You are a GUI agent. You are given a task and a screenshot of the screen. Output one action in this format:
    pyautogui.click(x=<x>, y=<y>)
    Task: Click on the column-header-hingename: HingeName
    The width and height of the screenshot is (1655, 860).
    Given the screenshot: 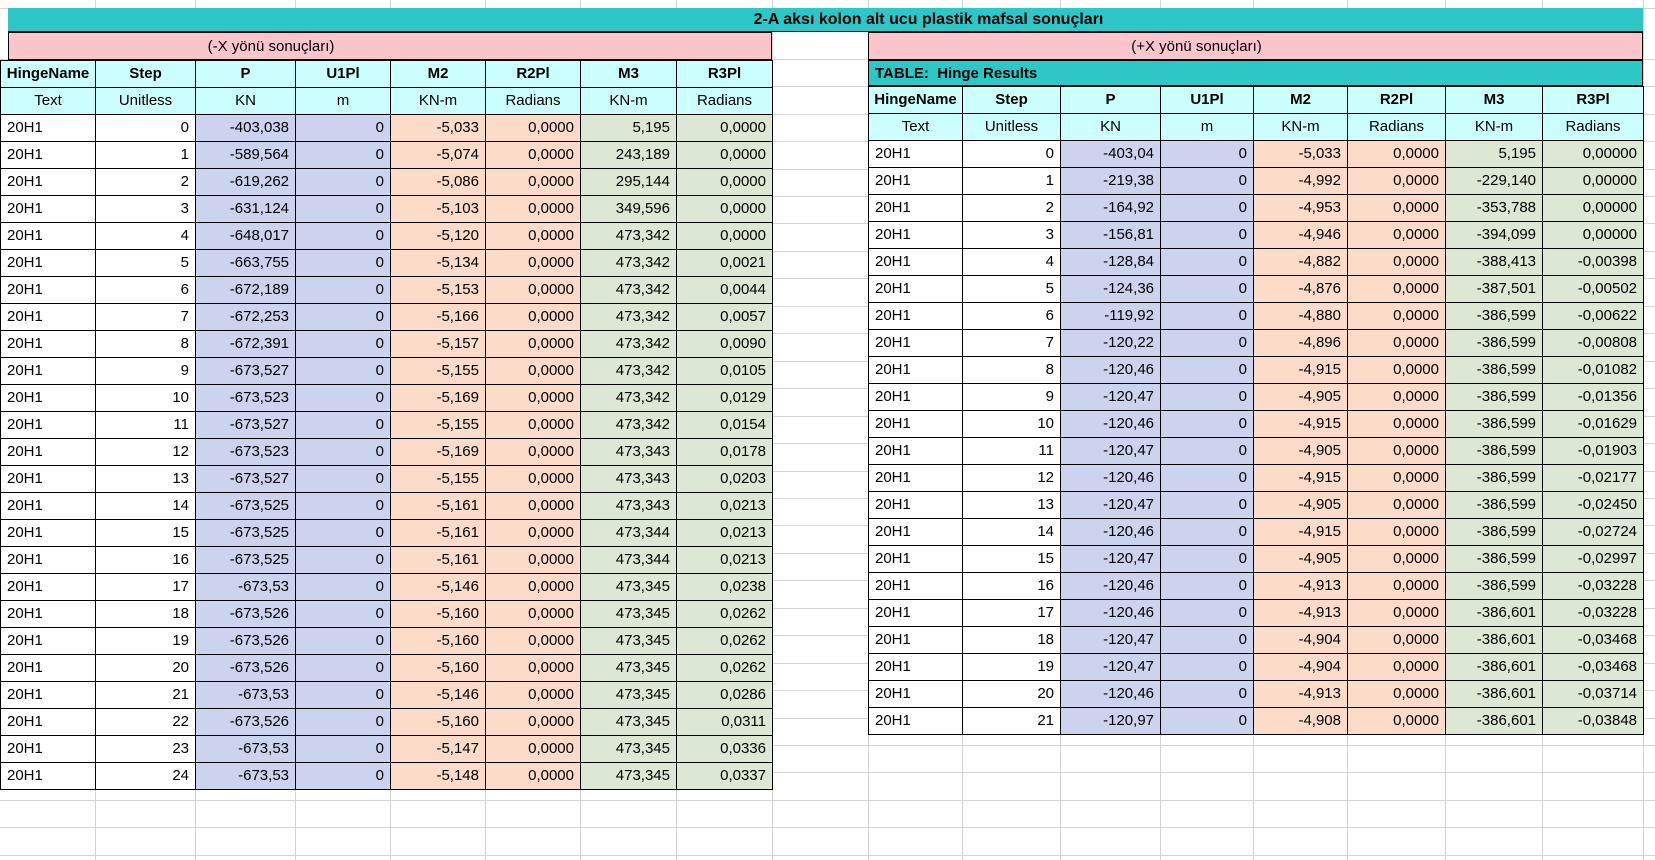 What is the action you would take?
    pyautogui.click(x=48, y=74)
    